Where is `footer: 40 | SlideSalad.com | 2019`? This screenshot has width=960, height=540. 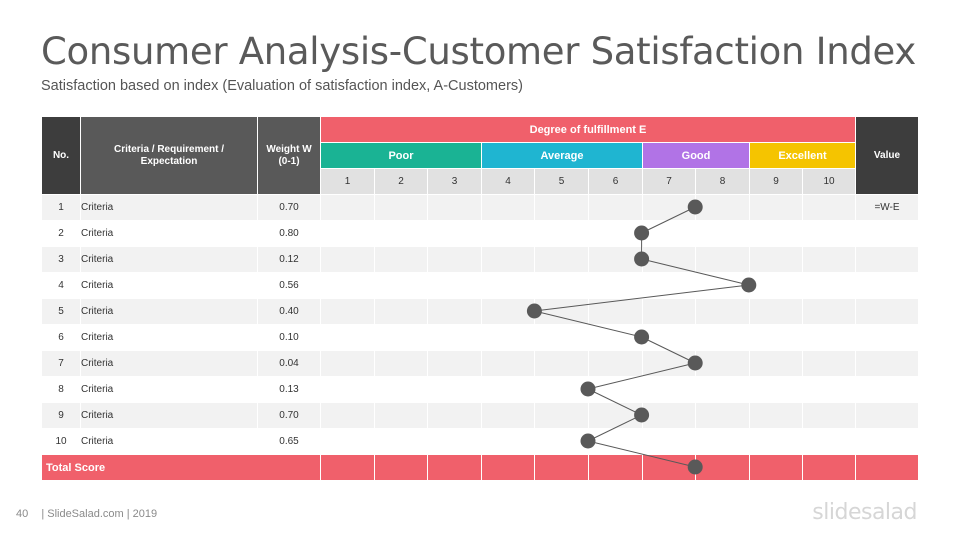
footer: 40 | SlideSalad.com | 2019 is located at coordinates (86, 514).